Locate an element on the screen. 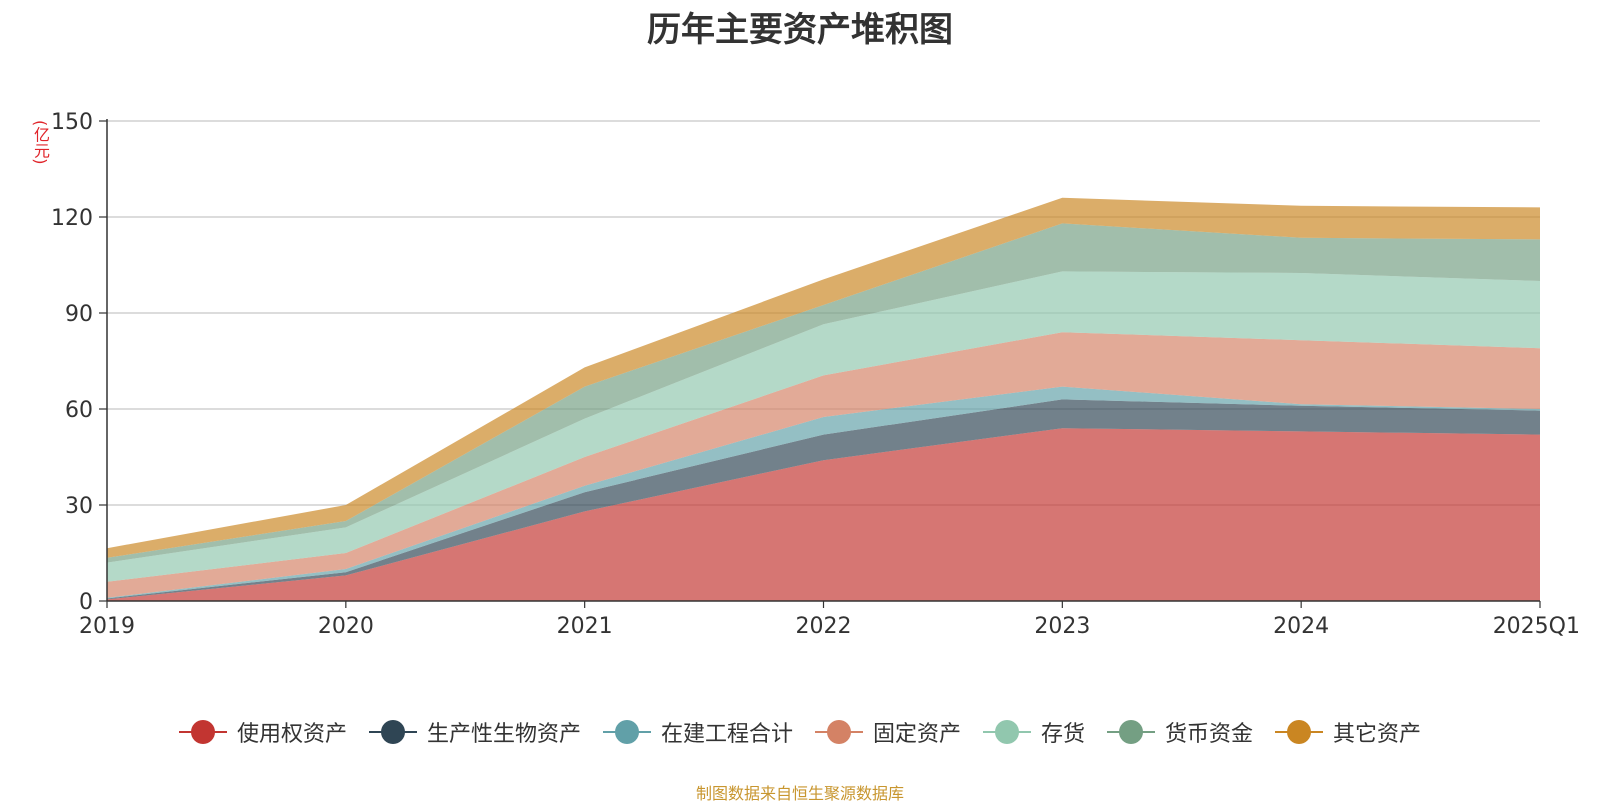  chart-title: 历年主要资产堆积图 is located at coordinates (800, 30).